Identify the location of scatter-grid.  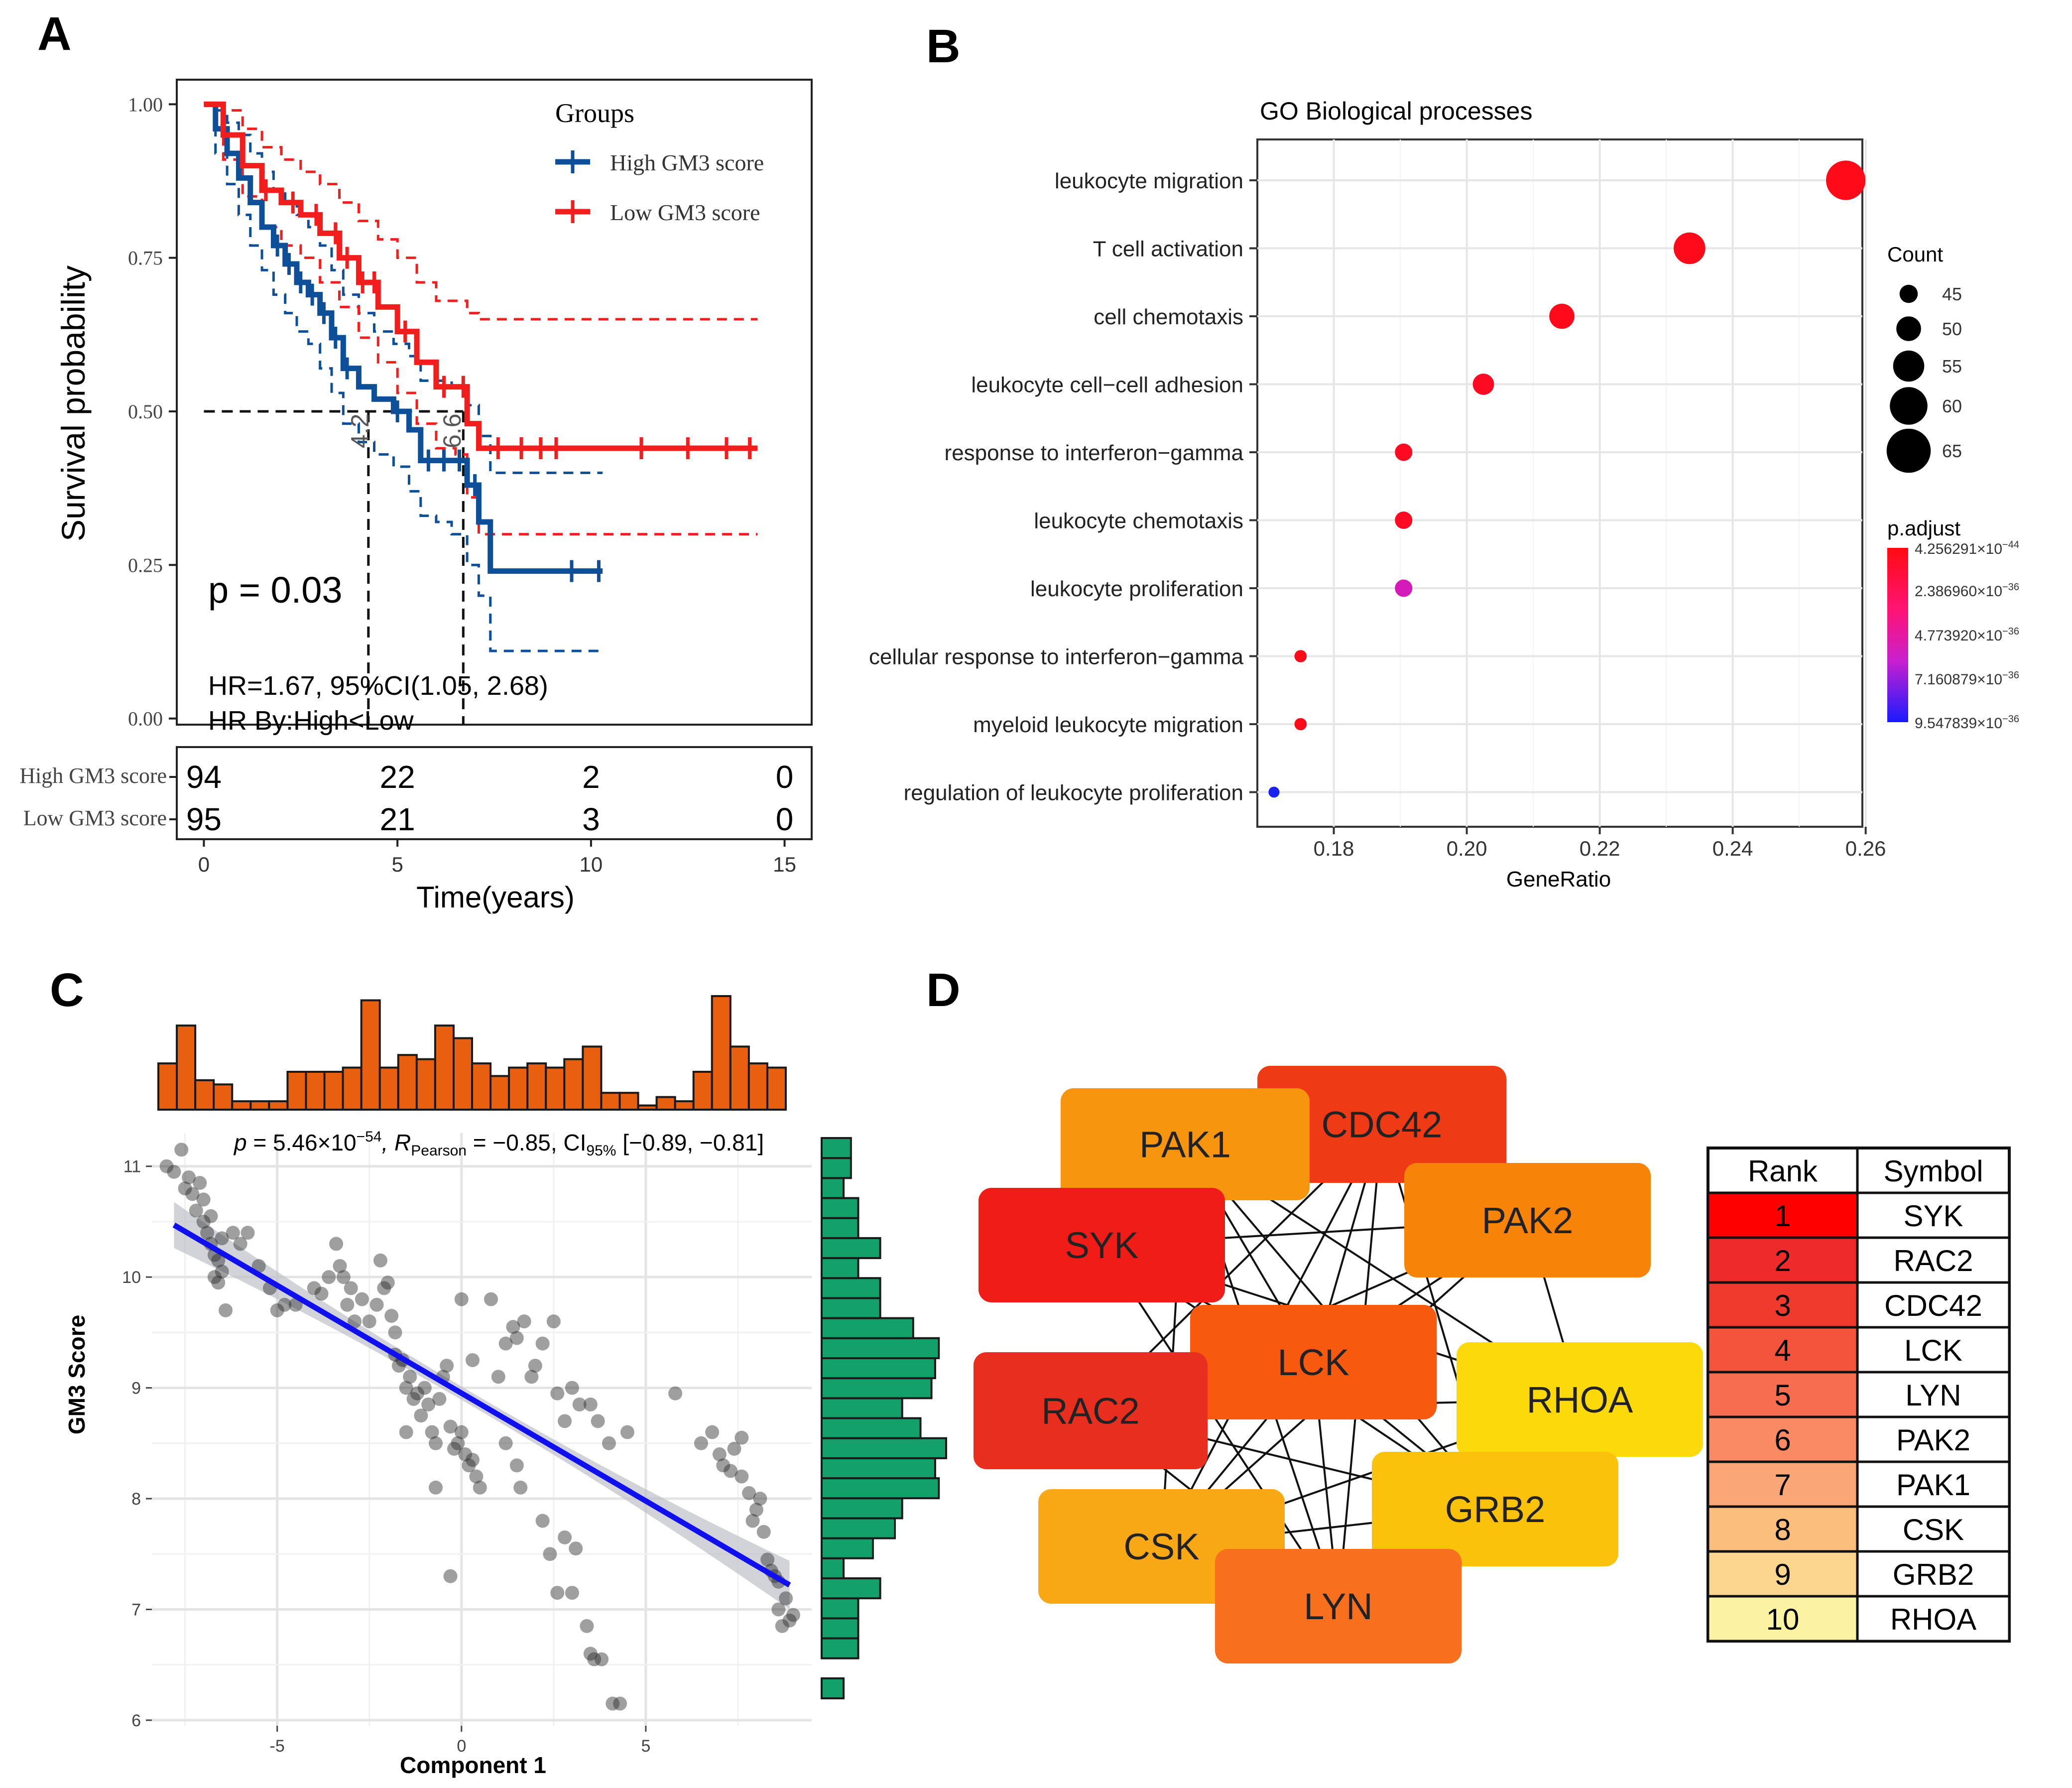
(482, 1430).